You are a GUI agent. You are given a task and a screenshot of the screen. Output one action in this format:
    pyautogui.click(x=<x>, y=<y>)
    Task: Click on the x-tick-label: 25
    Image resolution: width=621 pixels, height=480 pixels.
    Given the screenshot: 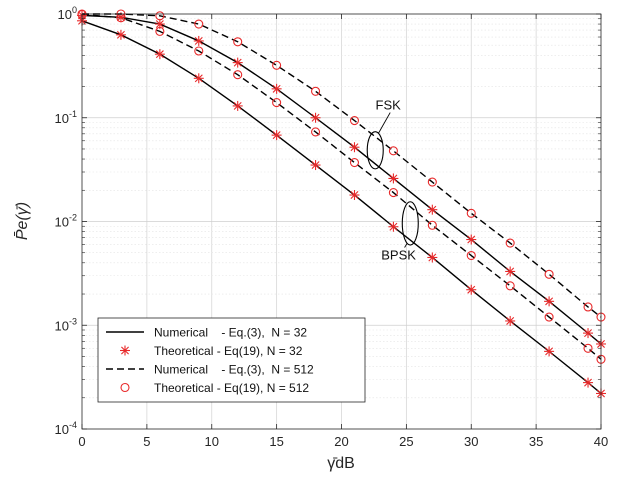 What is the action you would take?
    pyautogui.click(x=406, y=441)
    